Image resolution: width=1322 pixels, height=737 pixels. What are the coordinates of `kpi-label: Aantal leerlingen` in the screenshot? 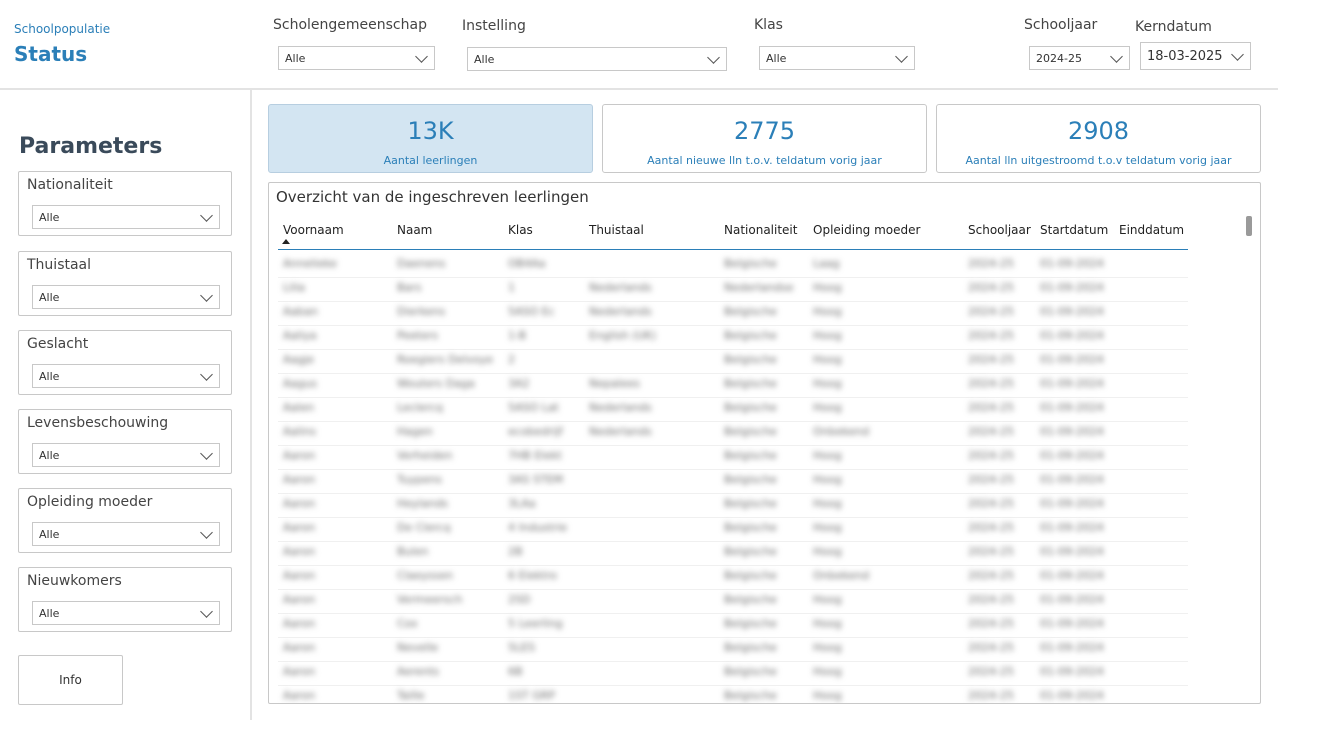 It's located at (430, 160).